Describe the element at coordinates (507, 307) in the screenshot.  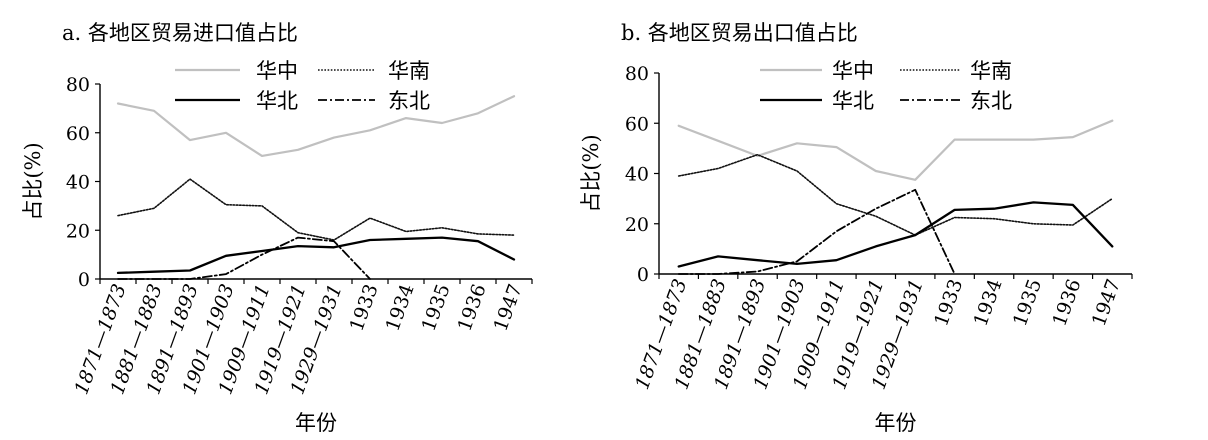
I see `panel-a-x-tick-label: 1947` at that location.